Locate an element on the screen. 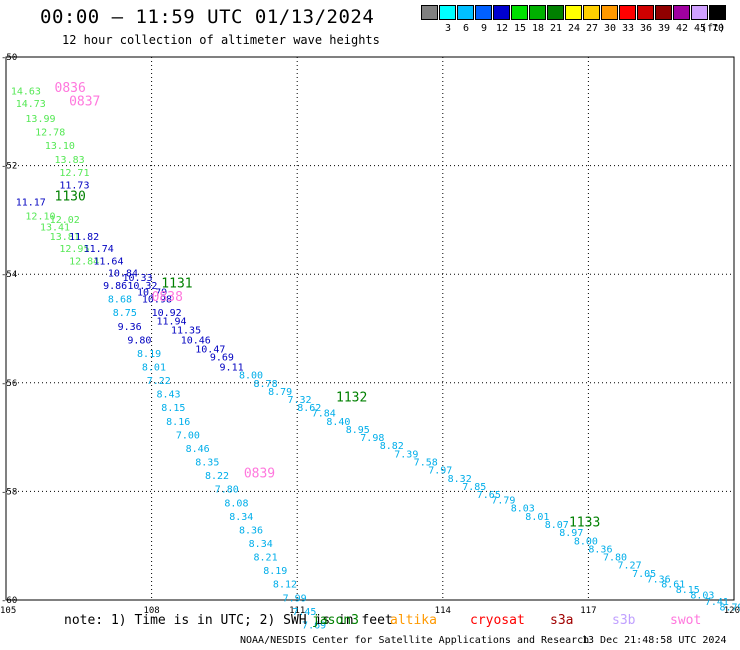  satellite-jason3: jason3 is located at coordinates (335, 620).